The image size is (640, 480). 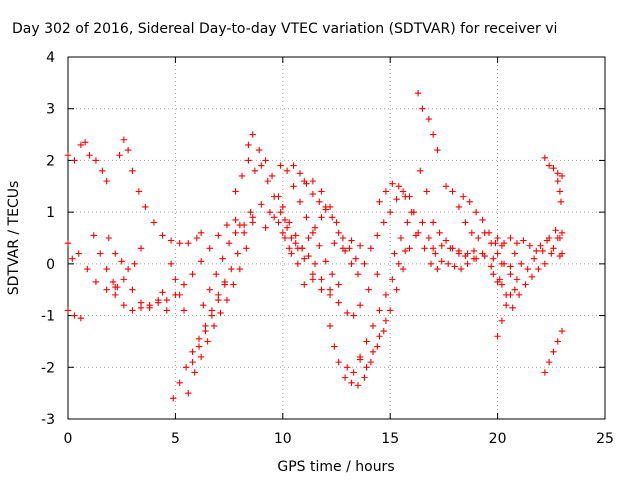 I want to click on series-s34, so click(x=471, y=256).